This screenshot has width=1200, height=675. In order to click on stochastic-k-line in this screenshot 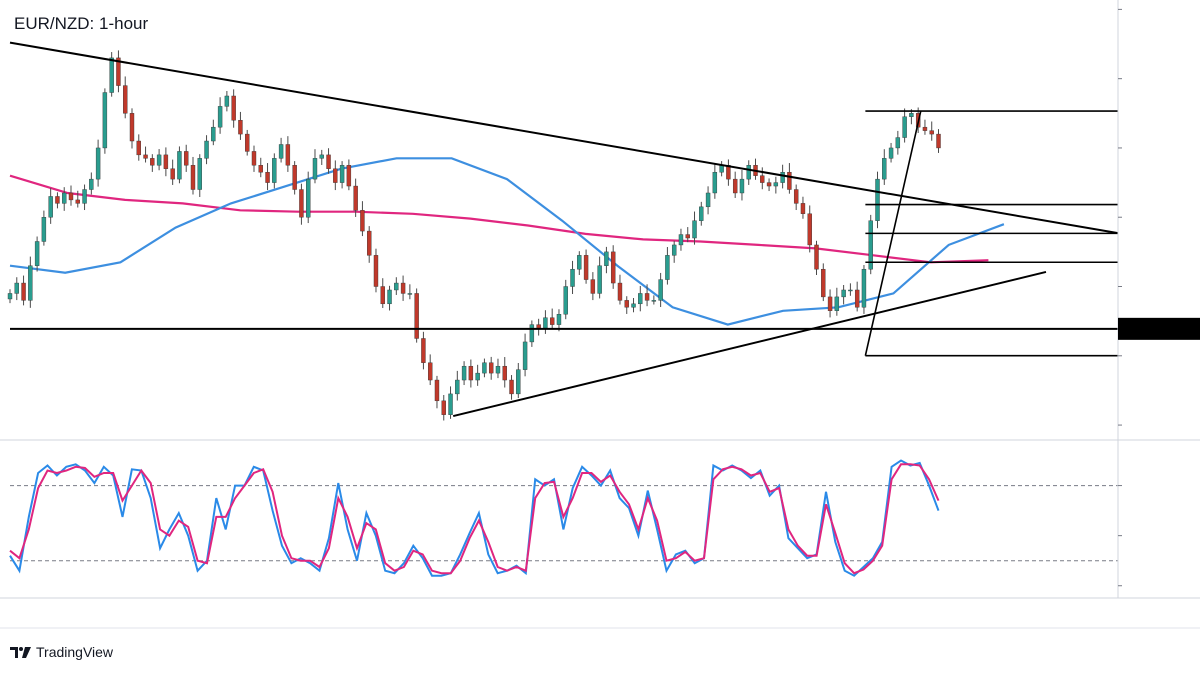, I will do `click(474, 518)`.